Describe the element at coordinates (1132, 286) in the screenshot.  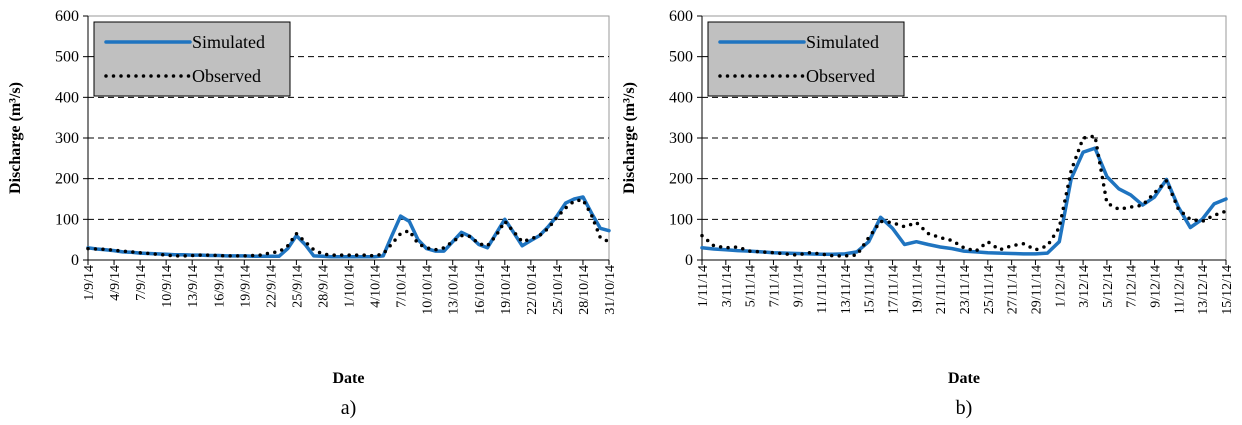
I see `x-tick-label: 7/12/14` at that location.